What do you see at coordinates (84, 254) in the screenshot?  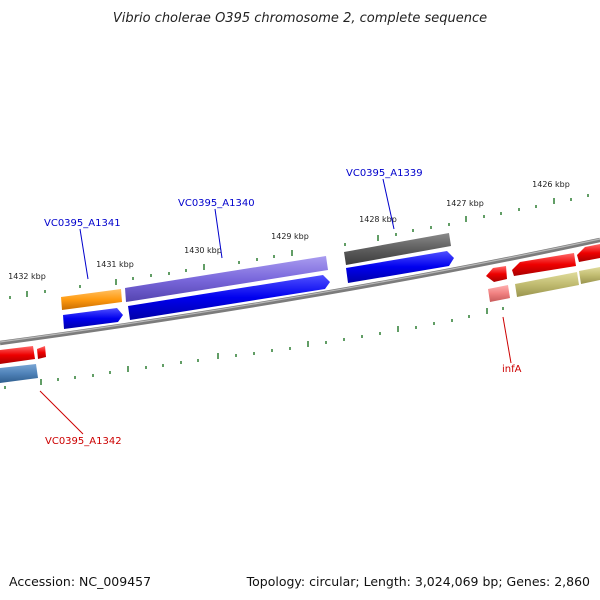 I see `leader-vc0395-a1341` at bounding box center [84, 254].